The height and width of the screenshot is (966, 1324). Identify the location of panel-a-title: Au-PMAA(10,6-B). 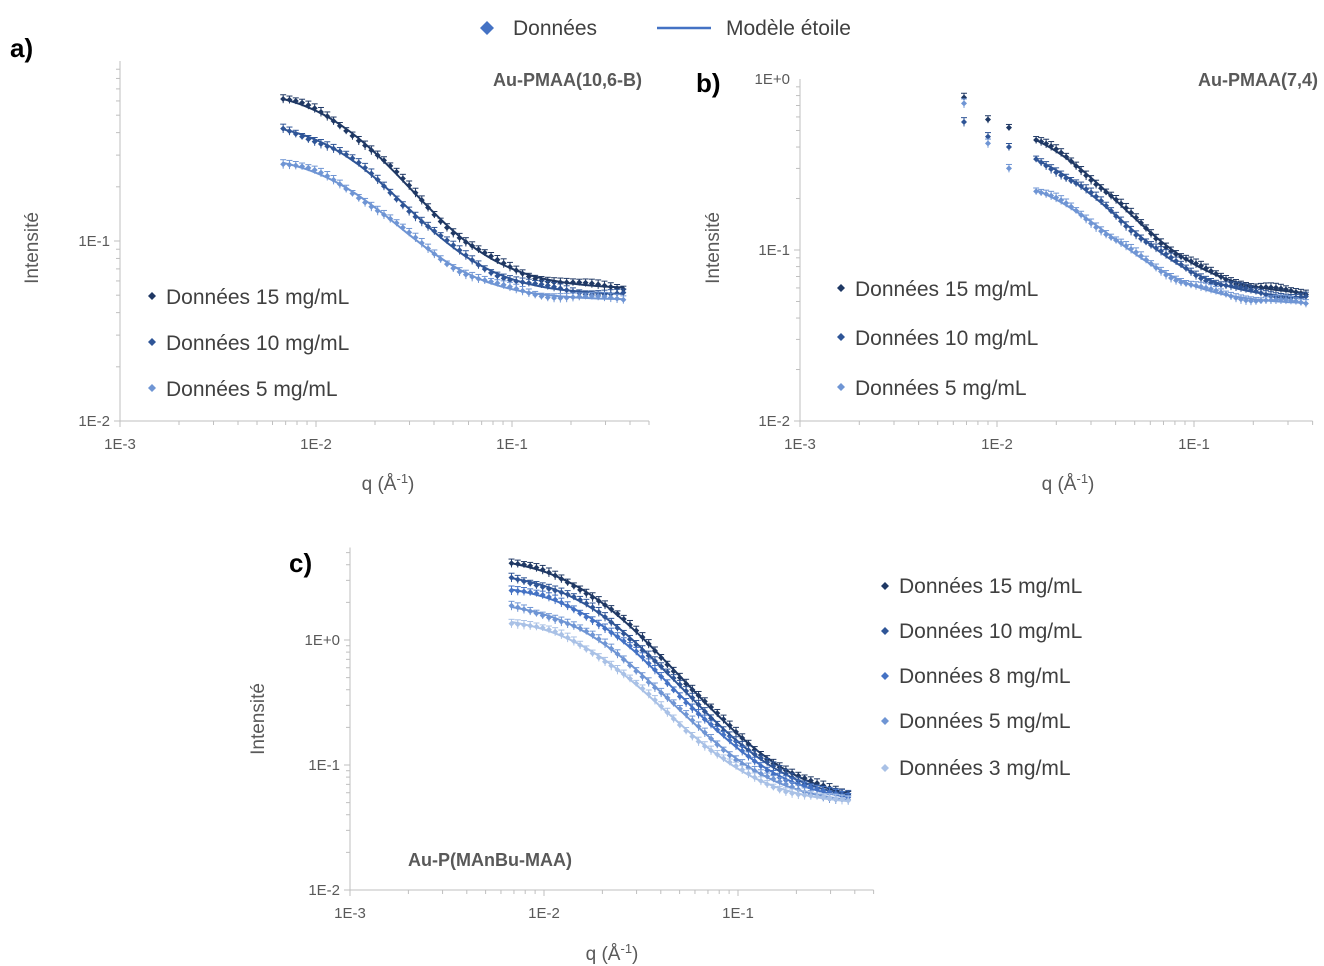
(567, 80).